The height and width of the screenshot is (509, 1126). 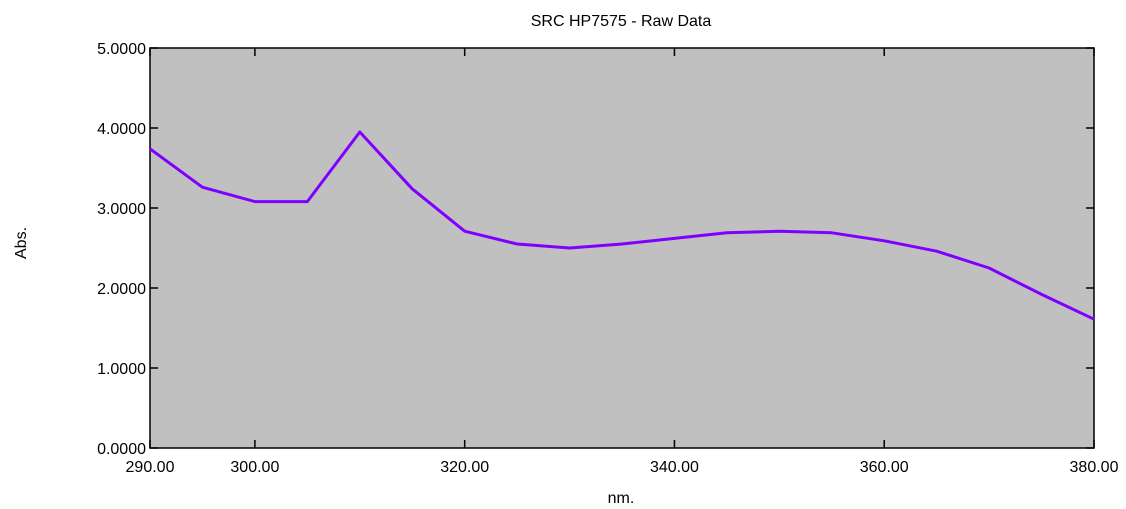 I want to click on y-tick-label: 1.0000, so click(x=121, y=369).